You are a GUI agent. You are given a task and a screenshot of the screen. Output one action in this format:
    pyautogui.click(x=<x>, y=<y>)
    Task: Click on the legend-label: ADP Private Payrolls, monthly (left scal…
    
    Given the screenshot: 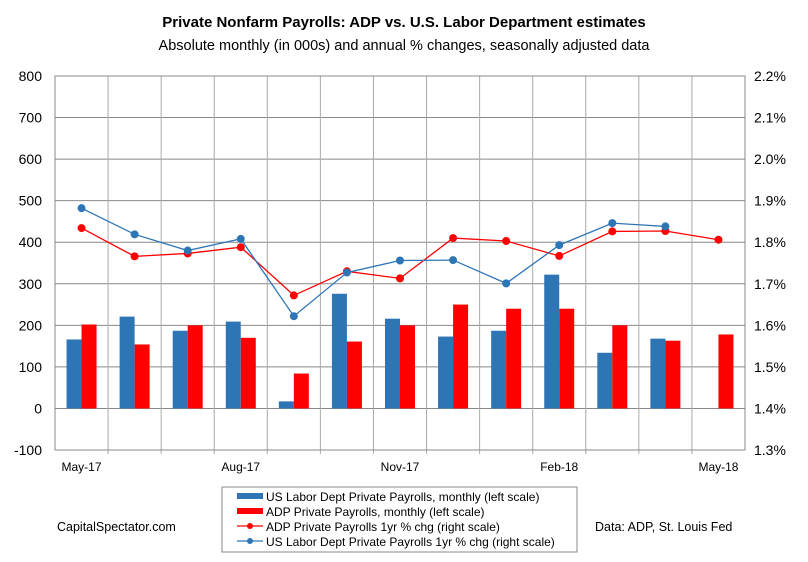 What is the action you would take?
    pyautogui.click(x=375, y=512)
    